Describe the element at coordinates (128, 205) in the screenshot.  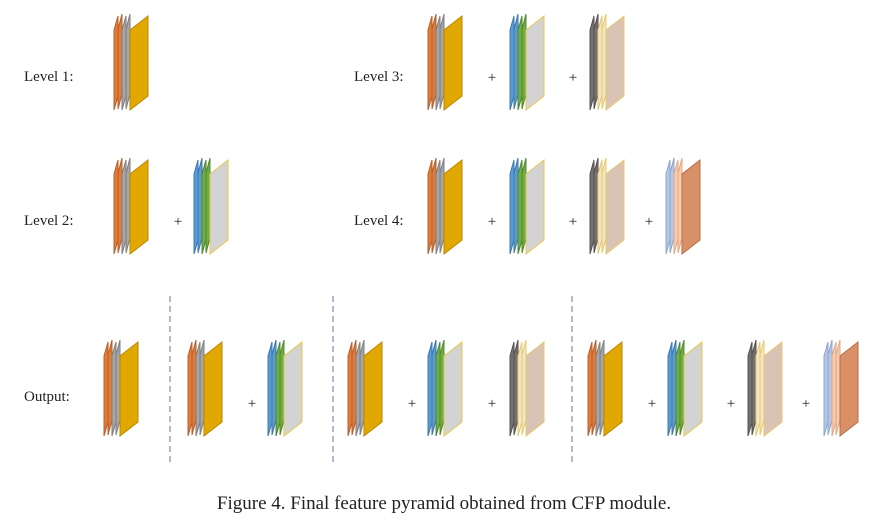
I see `level2-stack-1-layer-2-side` at that location.